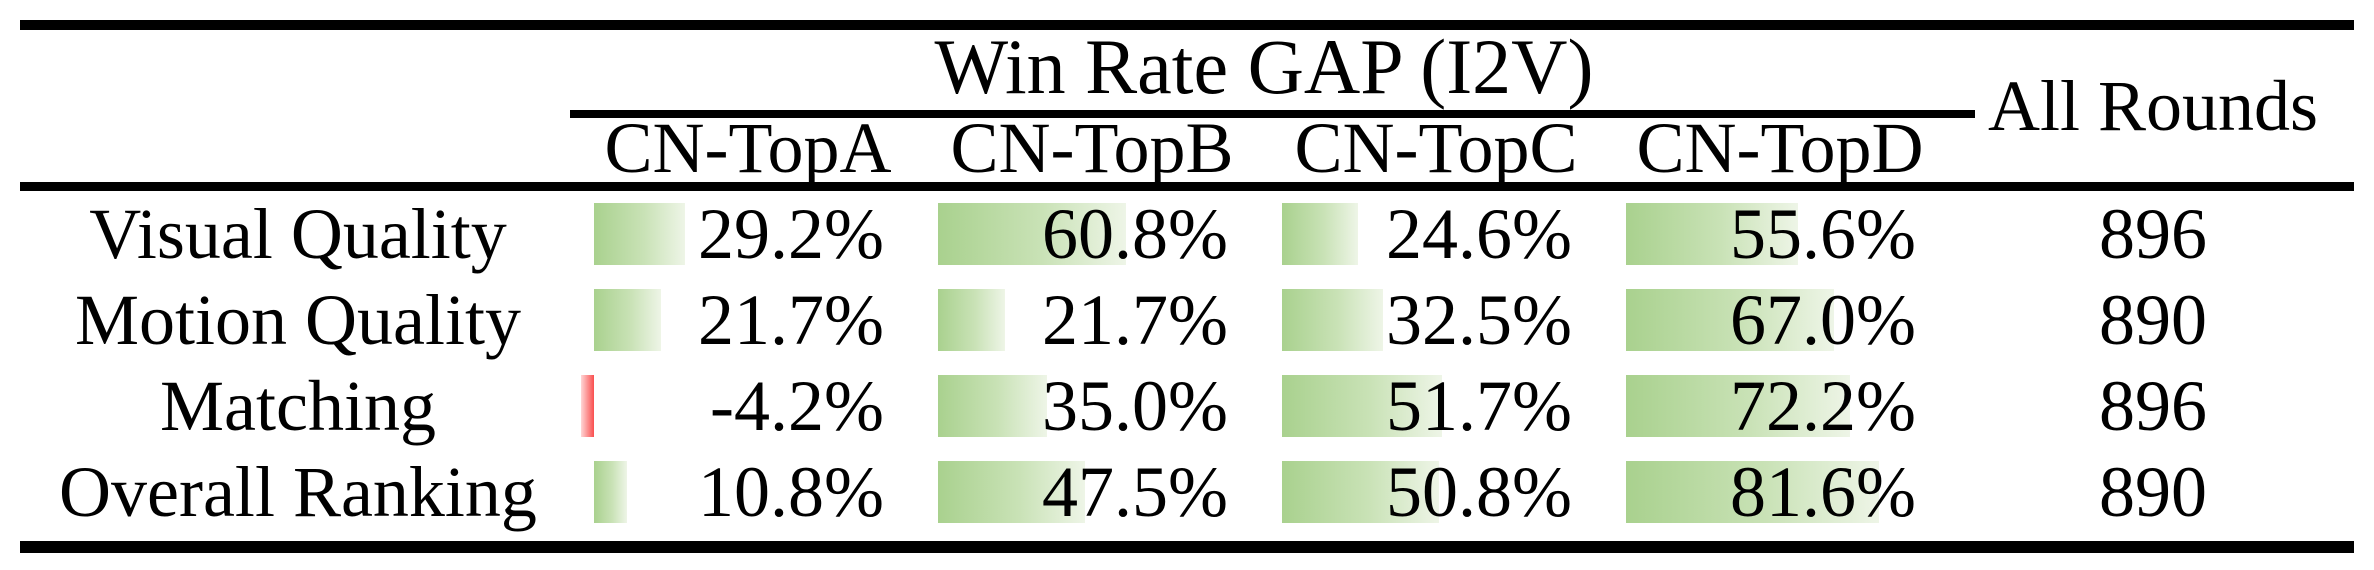 This screenshot has height=570, width=2374. Describe the element at coordinates (298, 406) in the screenshot. I see `row-label: Matching` at that location.